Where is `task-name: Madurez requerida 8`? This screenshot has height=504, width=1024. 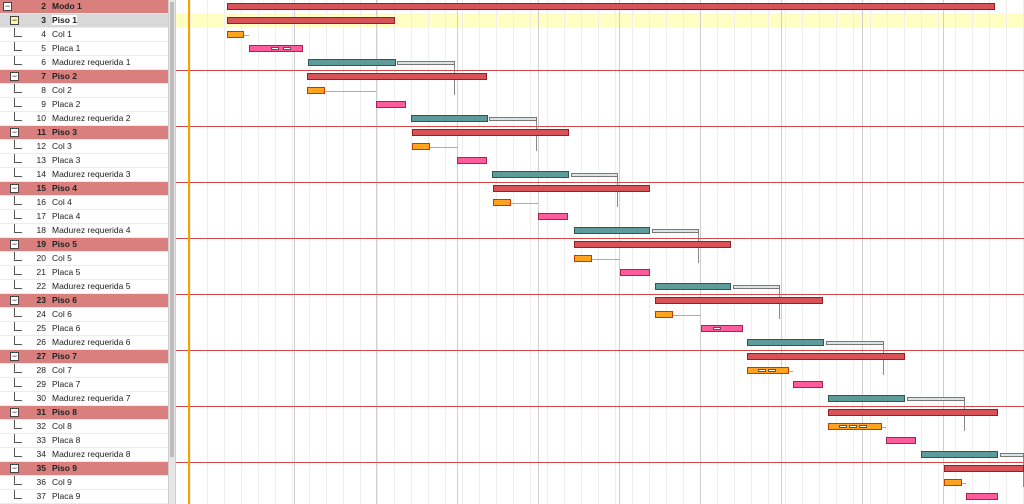 task-name: Madurez requerida 8 is located at coordinates (91, 454).